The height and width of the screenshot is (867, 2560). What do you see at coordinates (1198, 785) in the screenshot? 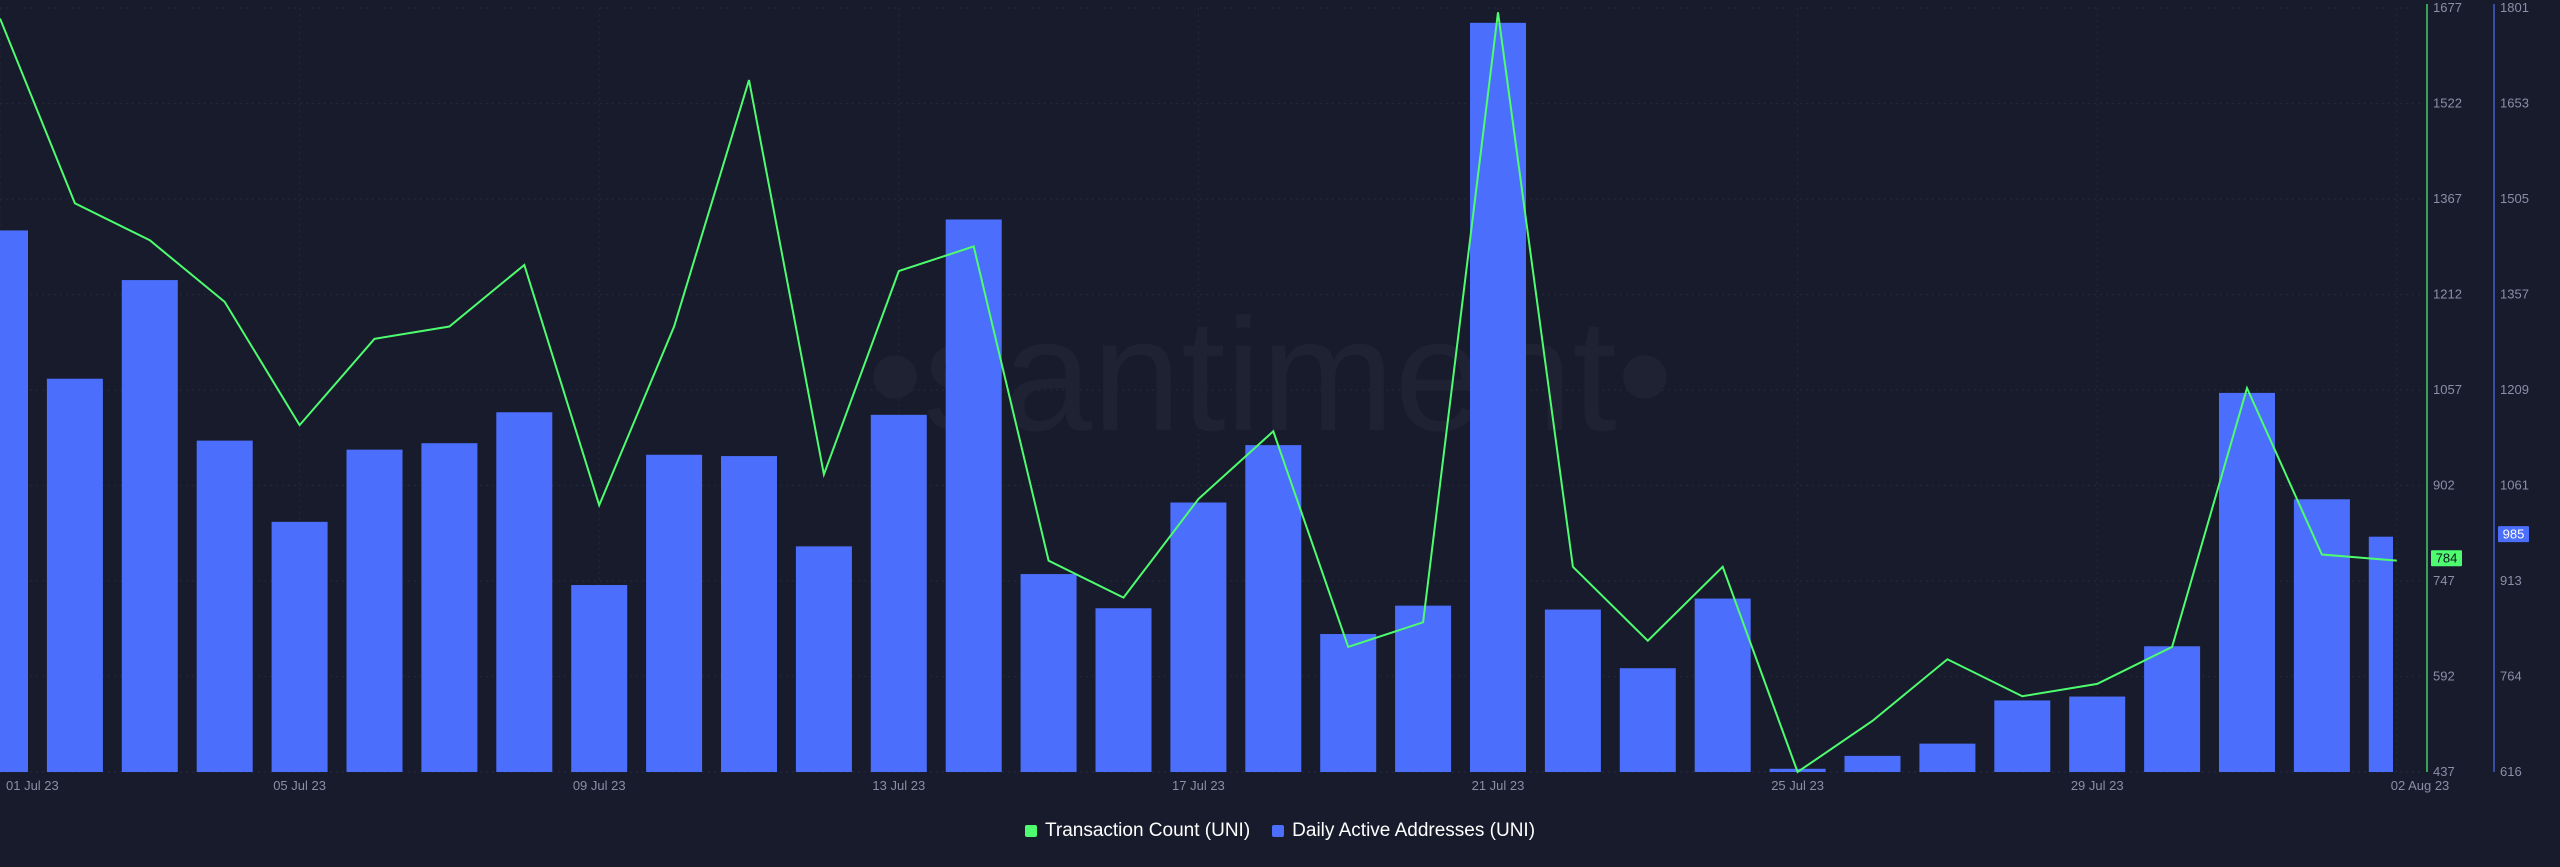
I see `x-axis-tick-label: 17 Jul 23` at bounding box center [1198, 785].